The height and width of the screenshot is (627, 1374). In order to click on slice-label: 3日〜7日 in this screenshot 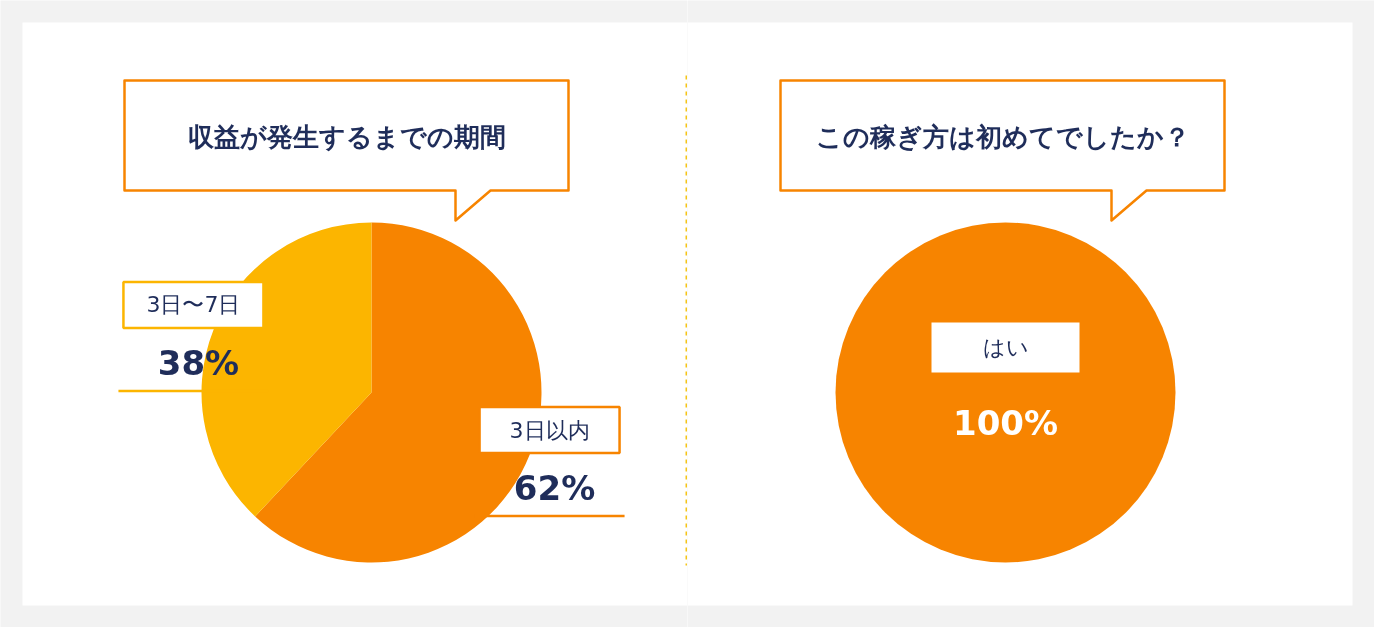, I will do `click(193, 305)`.